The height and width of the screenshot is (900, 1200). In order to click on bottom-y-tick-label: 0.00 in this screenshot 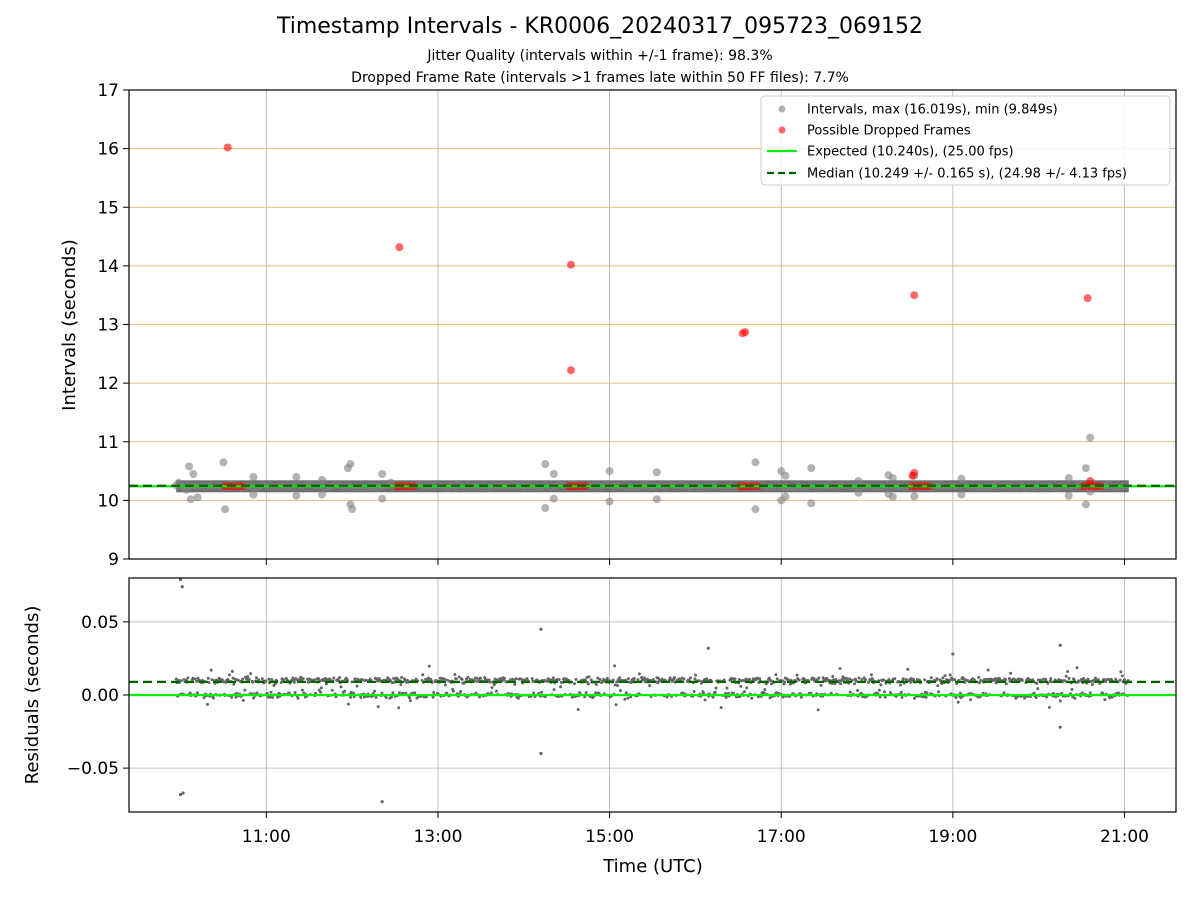, I will do `click(100, 696)`.